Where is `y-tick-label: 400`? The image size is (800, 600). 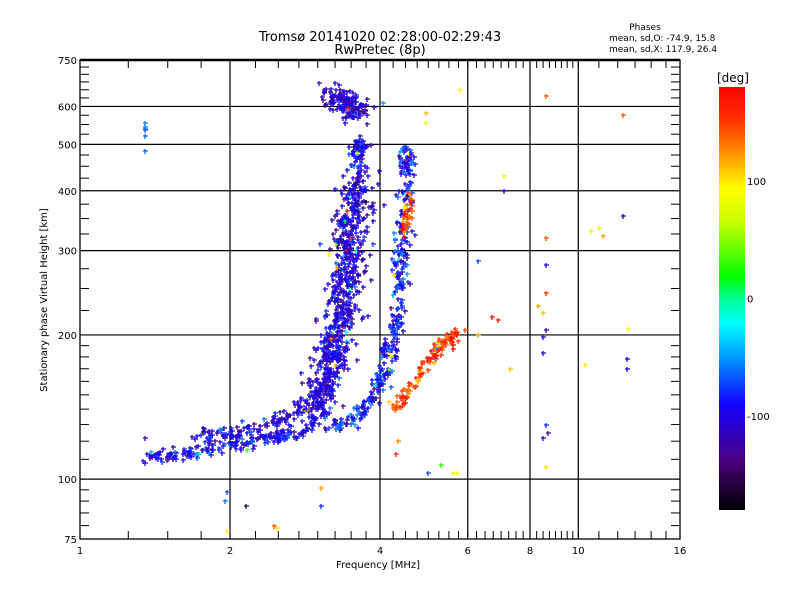 y-tick-label: 400 is located at coordinates (67, 192).